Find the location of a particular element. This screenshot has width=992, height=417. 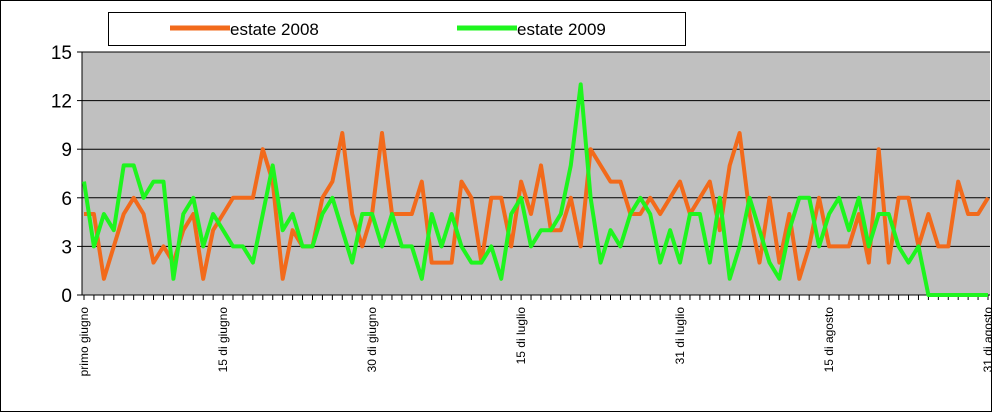

x-tick-label: 31 di luglio is located at coordinates (680, 336).